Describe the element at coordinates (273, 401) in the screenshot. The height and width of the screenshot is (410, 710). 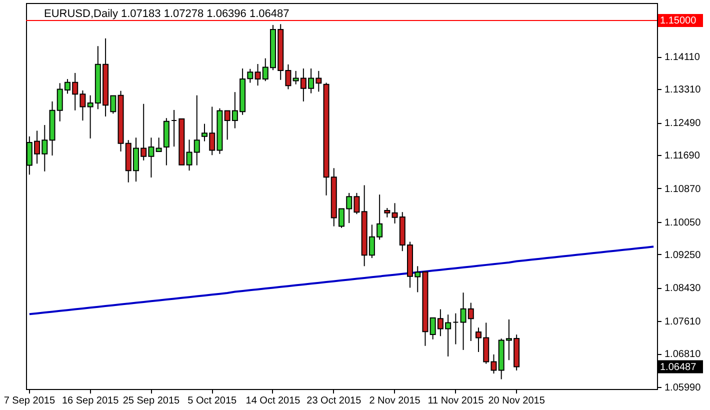
I see `x-tick-label: 14 Oct 2015` at that location.